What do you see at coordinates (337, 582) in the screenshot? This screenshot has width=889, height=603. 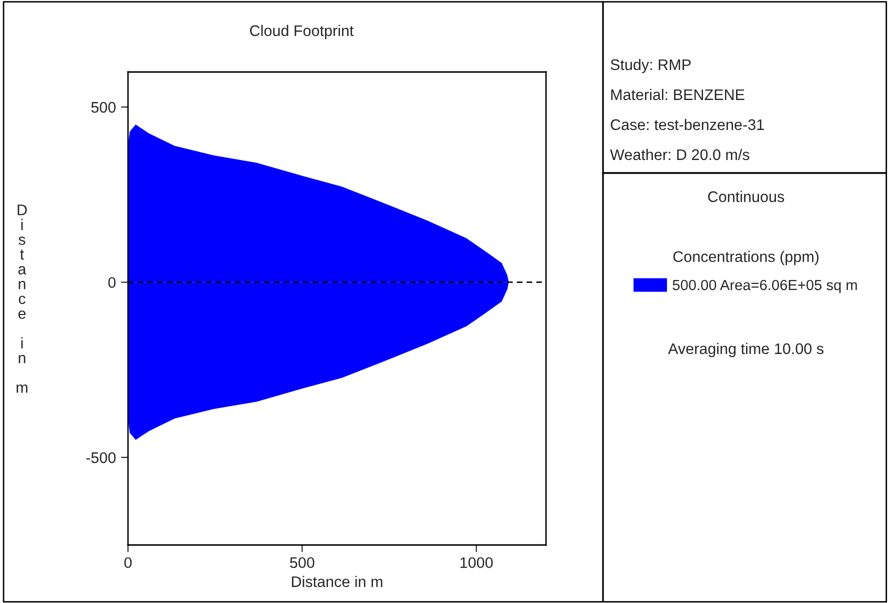 I see `x-axis-title: Distance in m` at bounding box center [337, 582].